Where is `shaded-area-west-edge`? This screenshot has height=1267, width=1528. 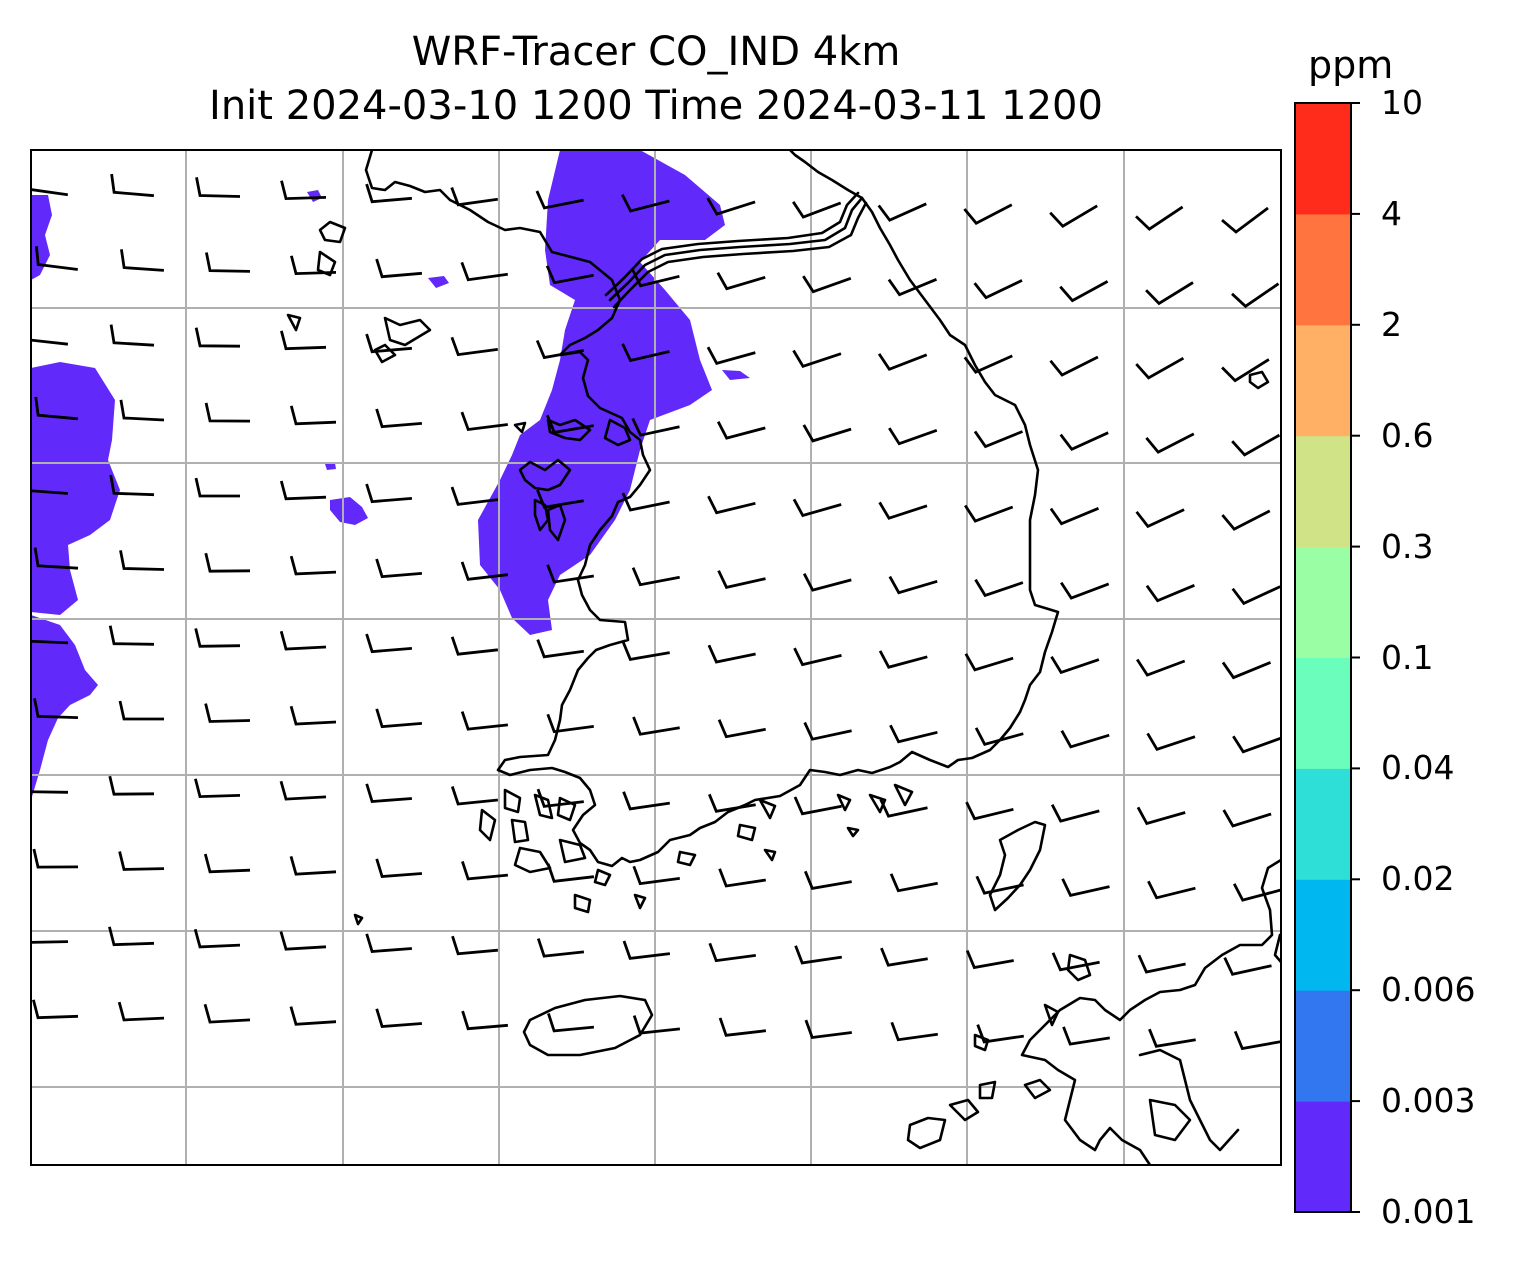
shaded-area-west-edge is located at coordinates (64, 707).